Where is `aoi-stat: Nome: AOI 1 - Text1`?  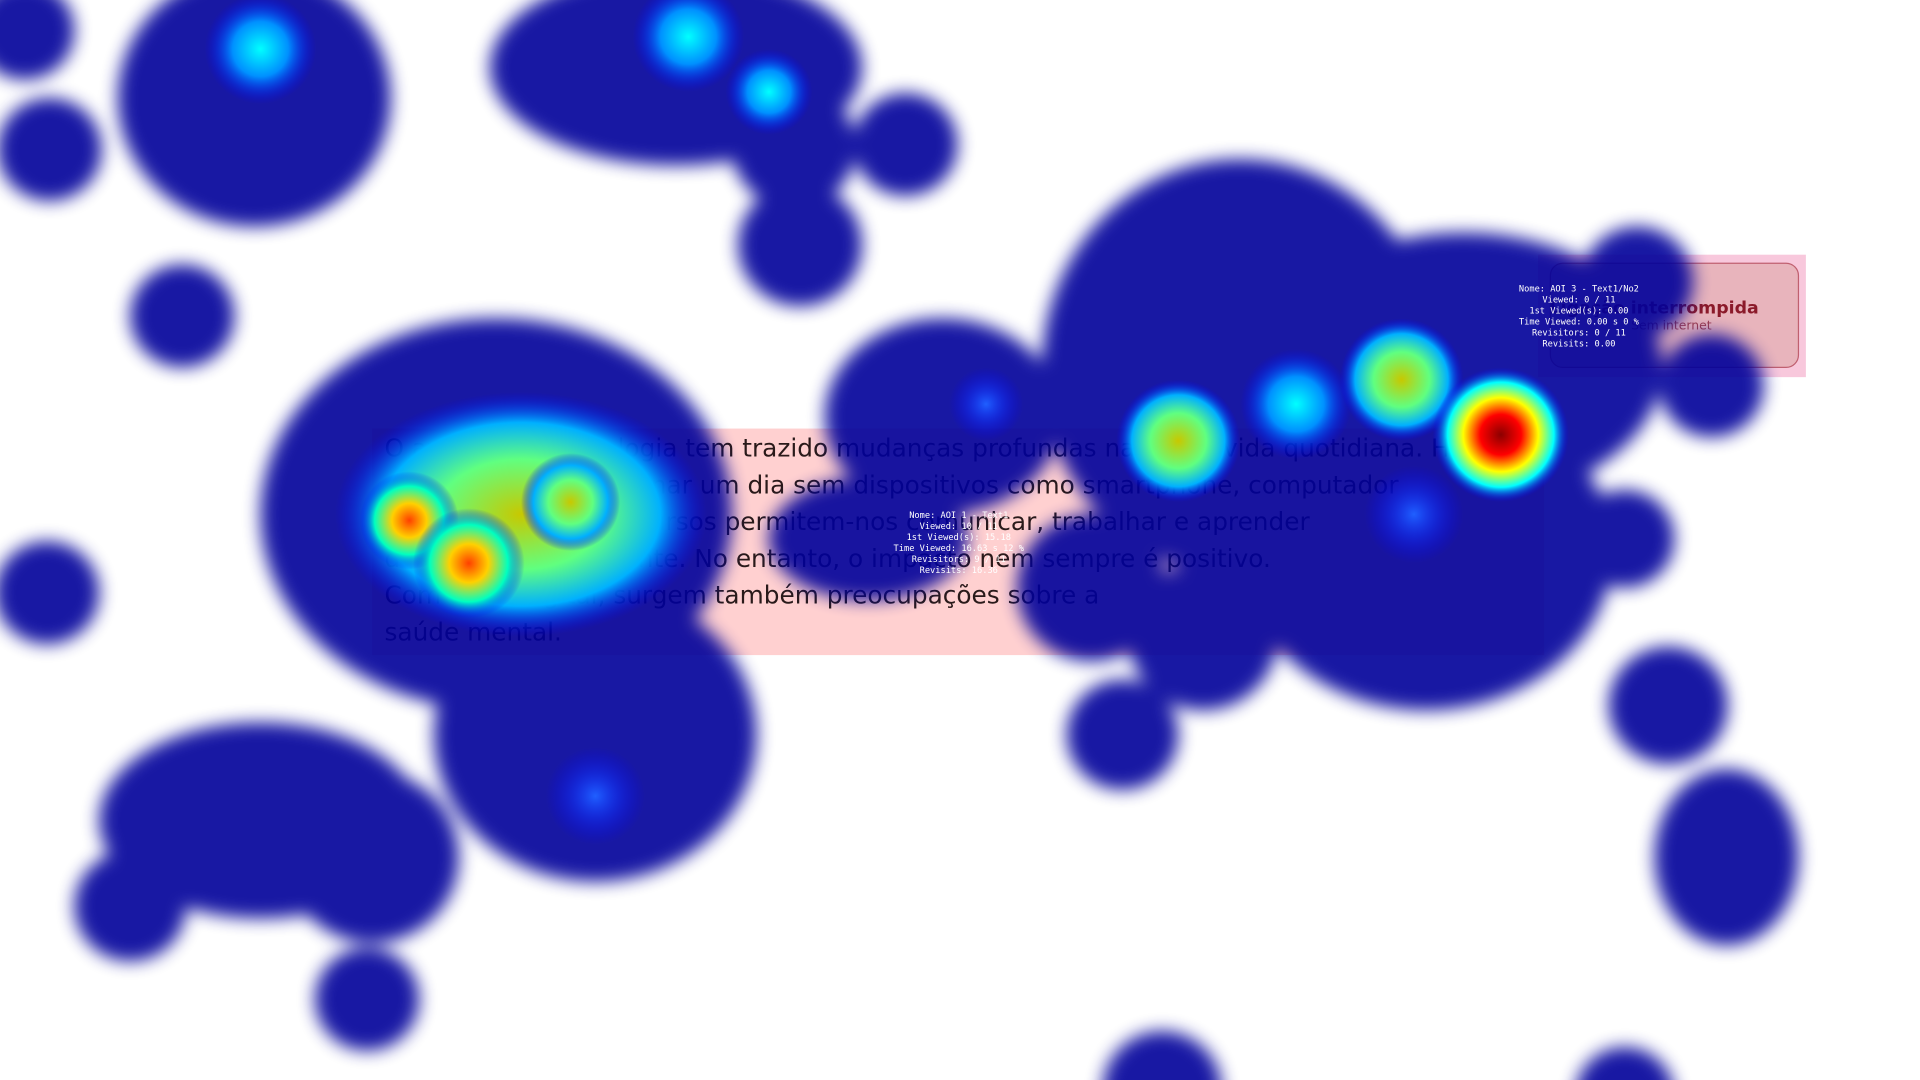 aoi-stat: Nome: AOI 1 - Text1 is located at coordinates (958, 516).